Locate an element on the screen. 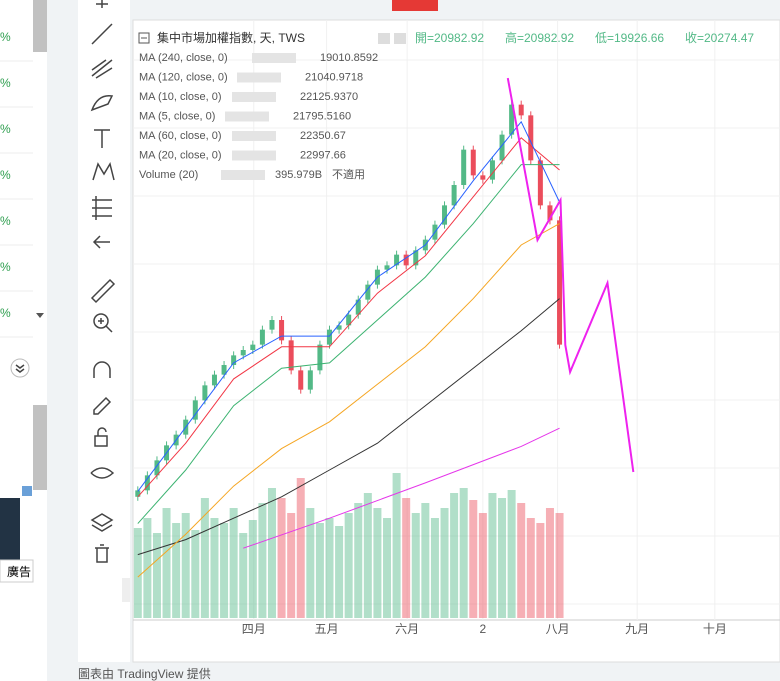  indicator-value: 19010.8592 is located at coordinates (349, 58).